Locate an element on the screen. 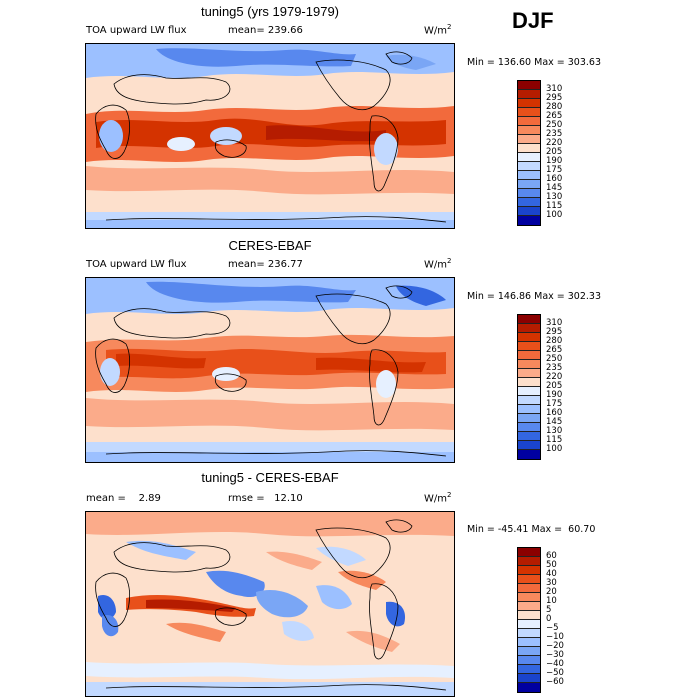 This screenshot has height=700, width=700. panel-1-mean: mean= 239.66 is located at coordinates (265, 30).